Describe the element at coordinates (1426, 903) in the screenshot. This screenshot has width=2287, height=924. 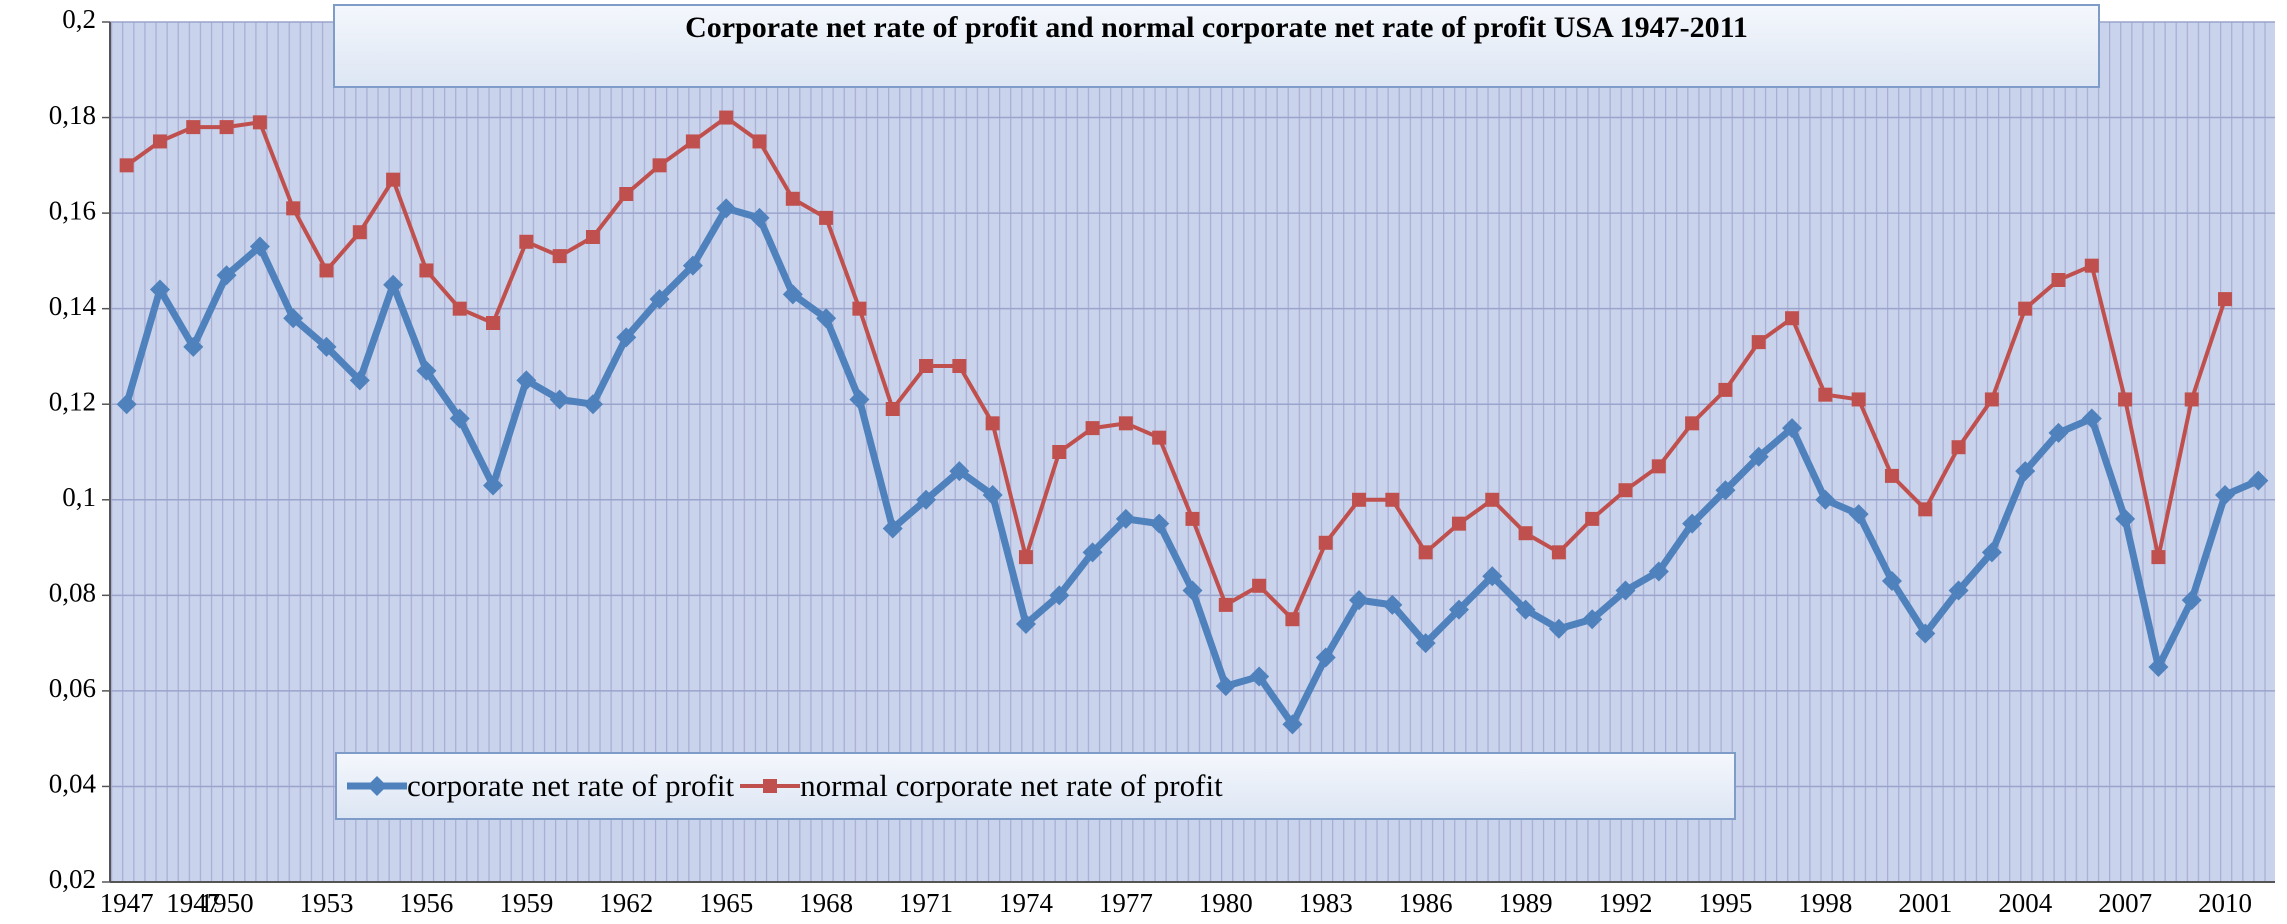
I see `x-tick-label: 1986` at that location.